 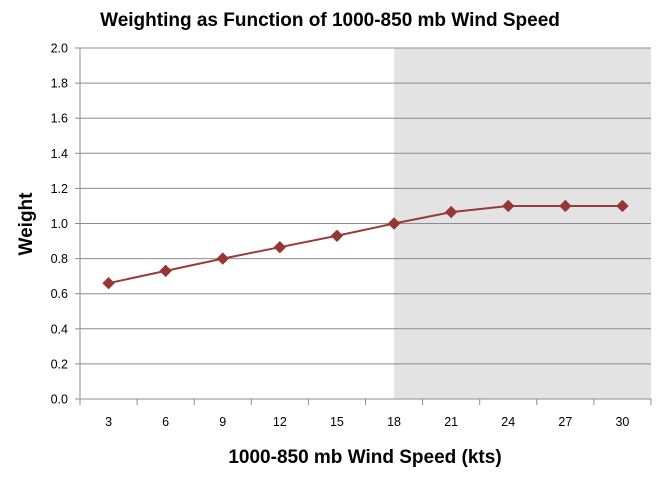 I want to click on series-line, so click(x=365, y=244).